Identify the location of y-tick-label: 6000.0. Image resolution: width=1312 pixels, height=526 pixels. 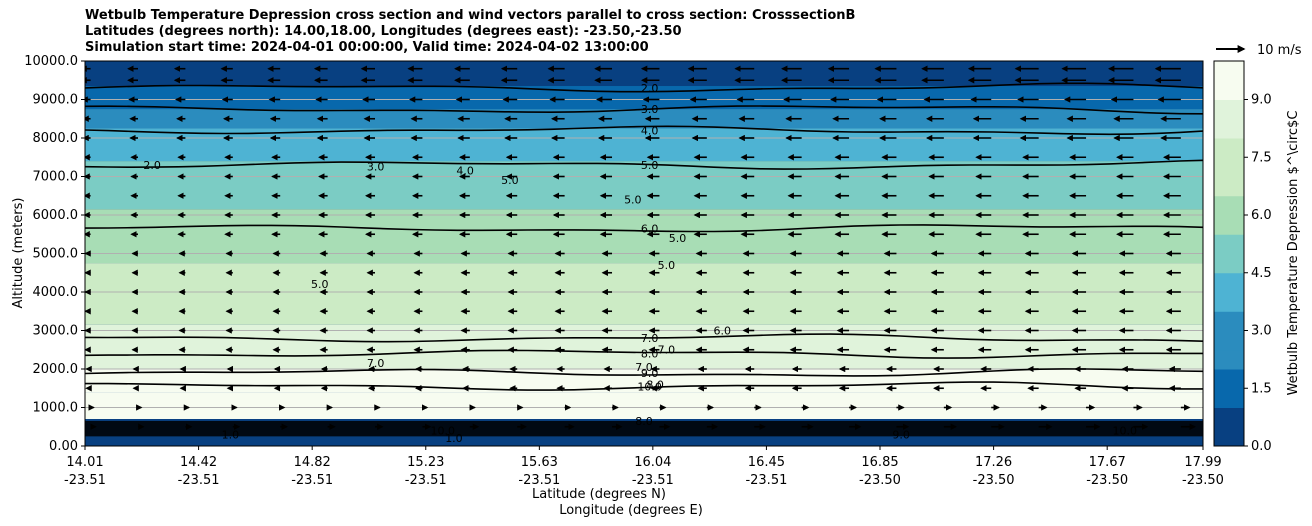
(56, 215).